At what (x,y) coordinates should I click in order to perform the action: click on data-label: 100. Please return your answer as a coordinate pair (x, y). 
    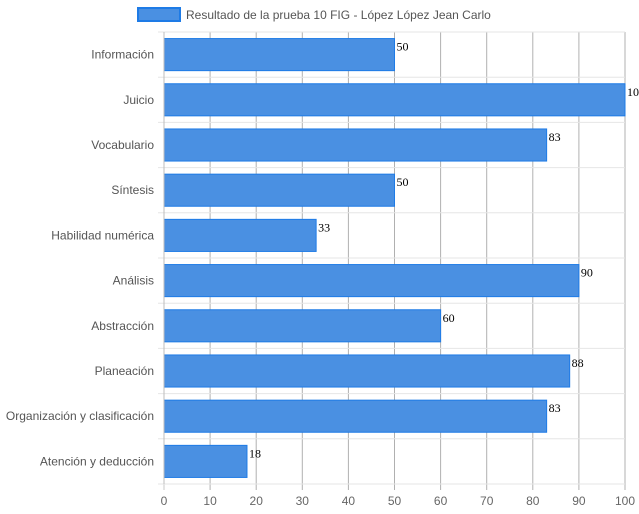
    Looking at the image, I should click on (633, 92).